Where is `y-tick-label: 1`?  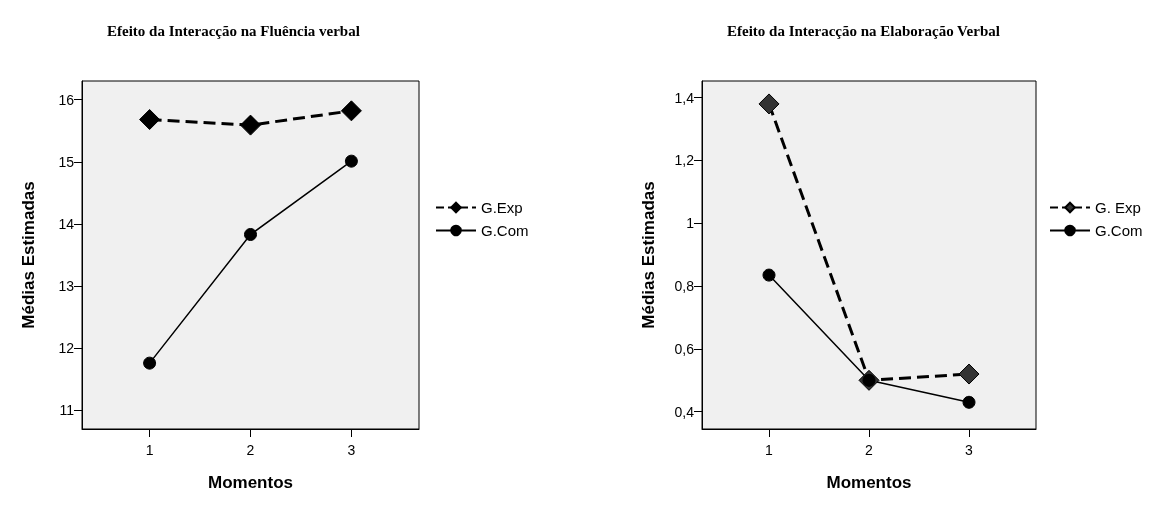 y-tick-label: 1 is located at coordinates (690, 223).